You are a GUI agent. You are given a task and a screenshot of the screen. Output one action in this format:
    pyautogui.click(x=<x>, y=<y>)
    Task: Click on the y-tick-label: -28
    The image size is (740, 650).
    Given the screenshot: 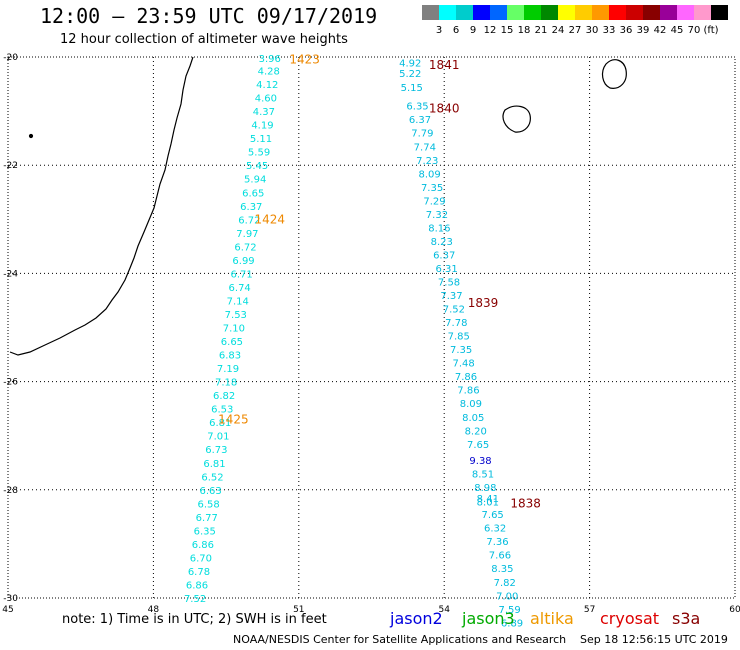 What is the action you would take?
    pyautogui.click(x=10, y=491)
    